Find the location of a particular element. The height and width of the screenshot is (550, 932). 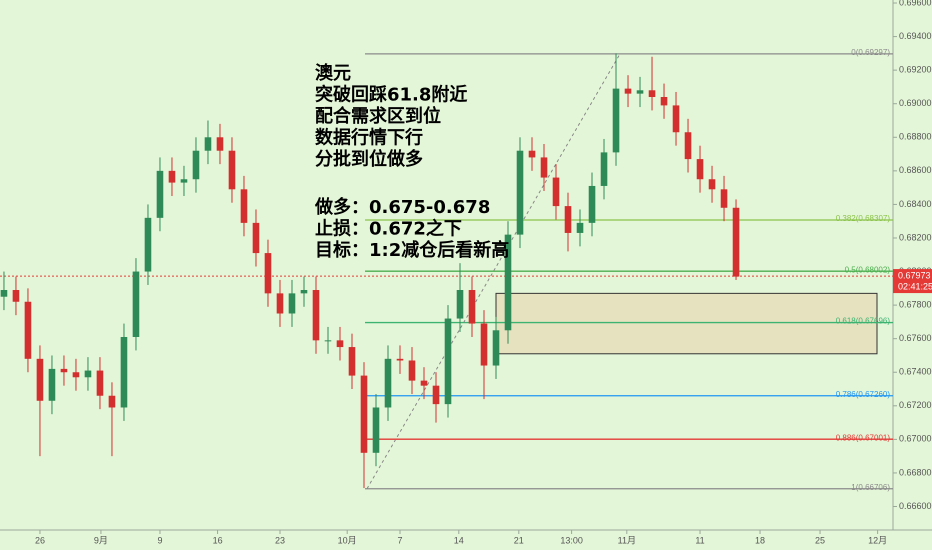

last-price-label: 0.67973 is located at coordinates (914, 275).